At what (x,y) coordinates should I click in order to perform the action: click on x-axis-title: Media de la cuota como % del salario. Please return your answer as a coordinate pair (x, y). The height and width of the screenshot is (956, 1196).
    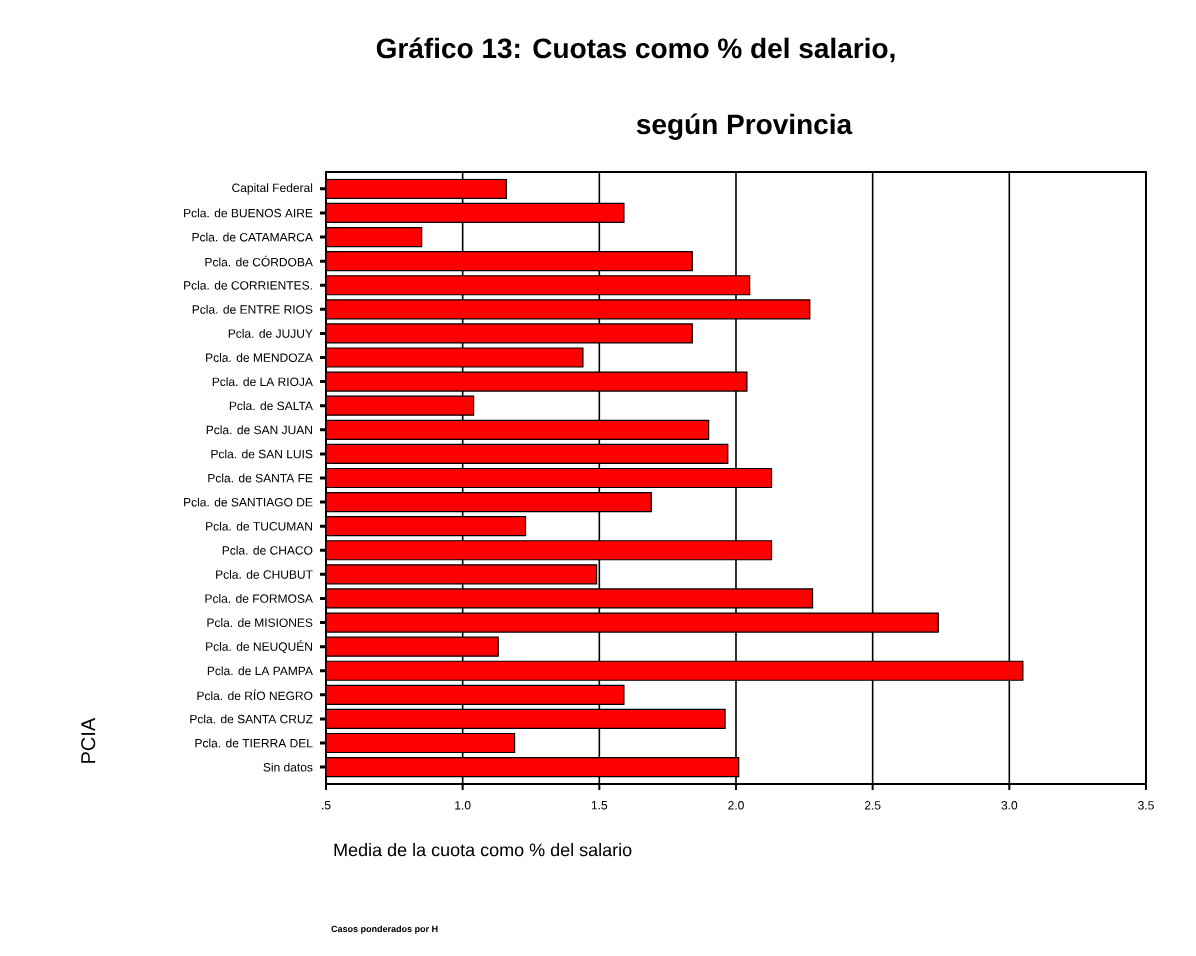
    Looking at the image, I should click on (483, 850).